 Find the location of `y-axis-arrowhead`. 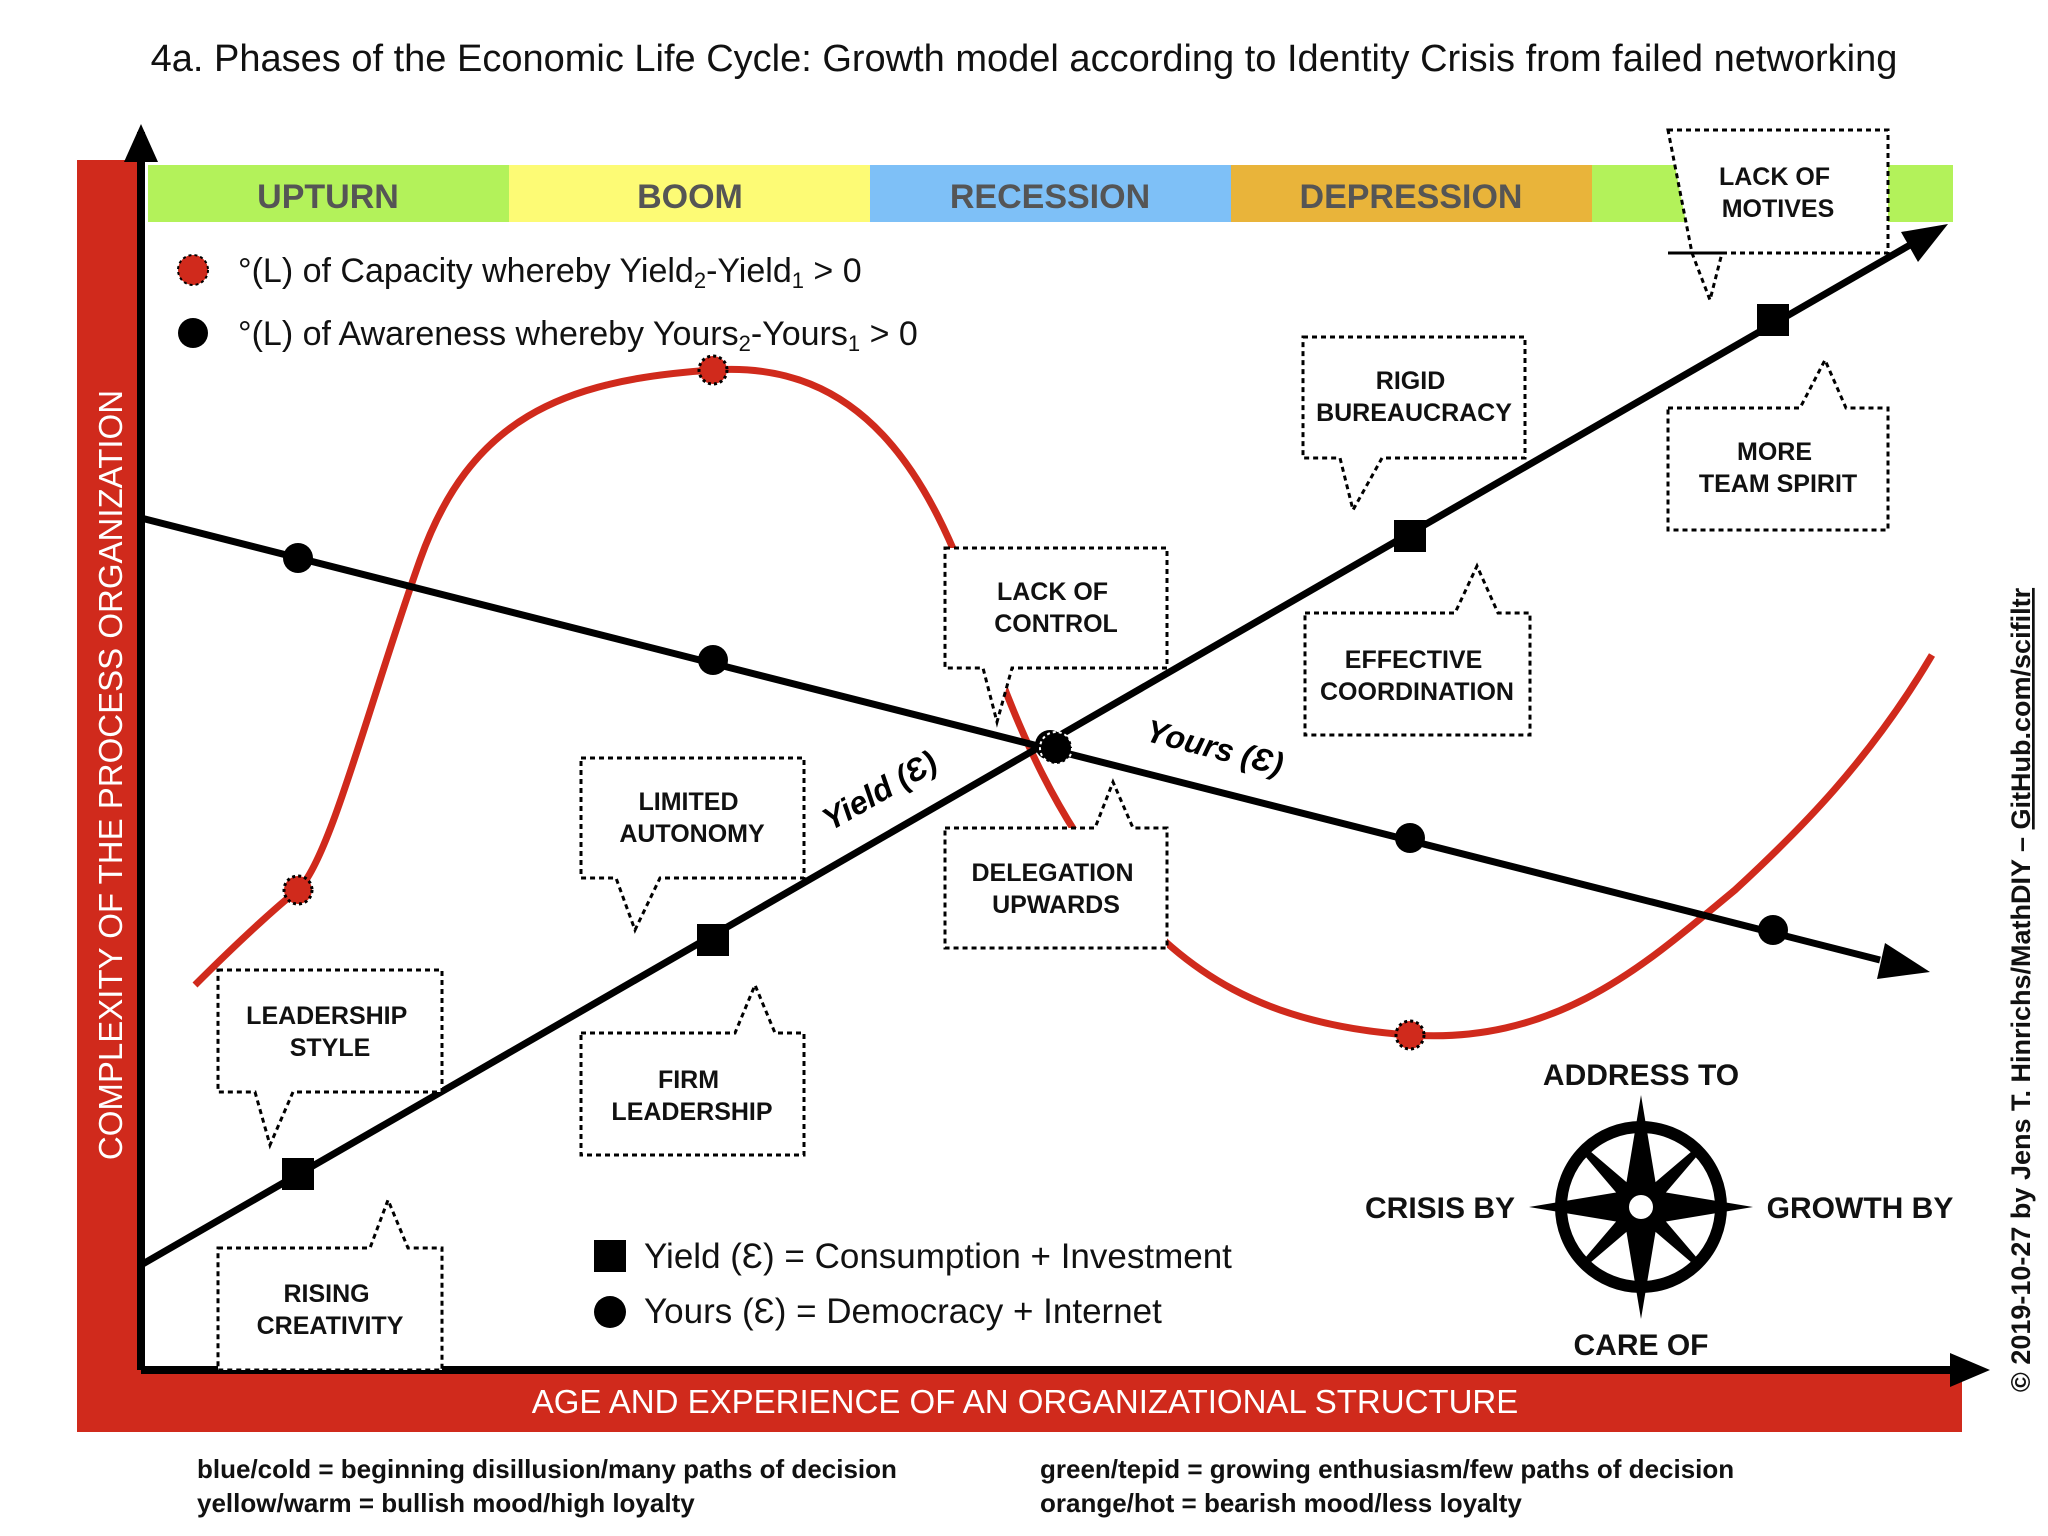

y-axis-arrowhead is located at coordinates (141, 143).